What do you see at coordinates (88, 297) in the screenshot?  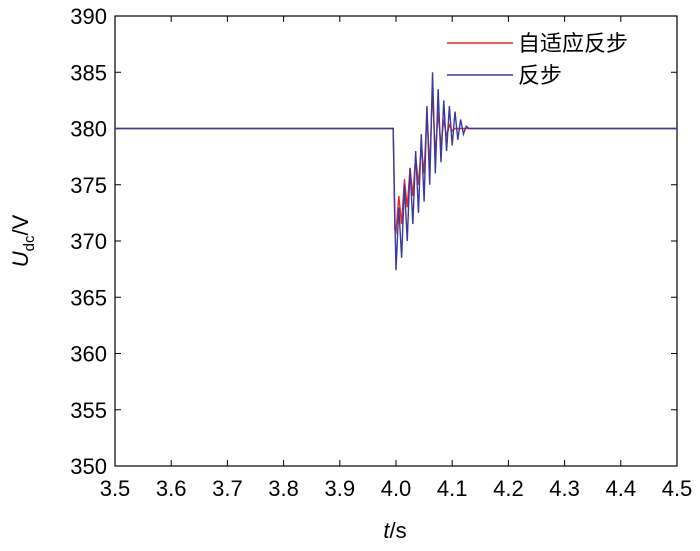 I see `y-tick-label: 365` at bounding box center [88, 297].